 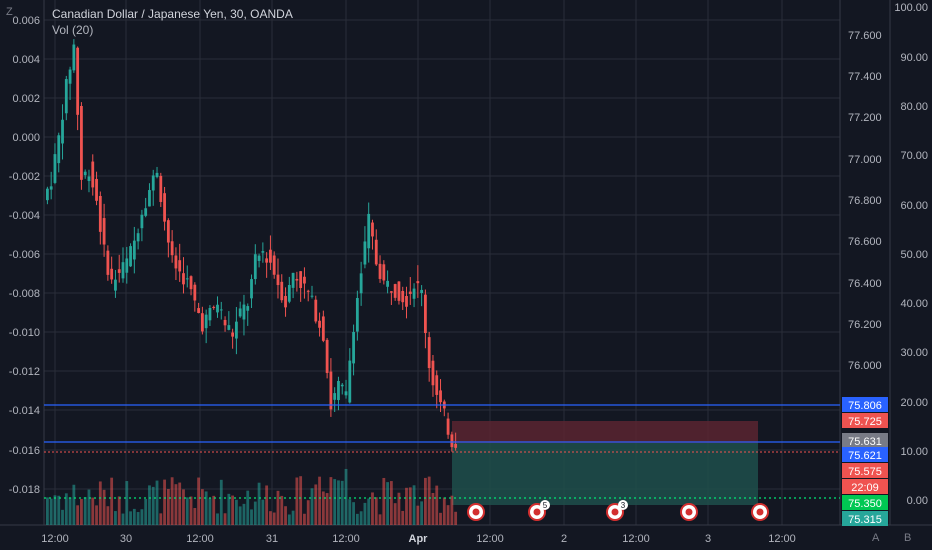 I want to click on position-zones, so click(x=605, y=463).